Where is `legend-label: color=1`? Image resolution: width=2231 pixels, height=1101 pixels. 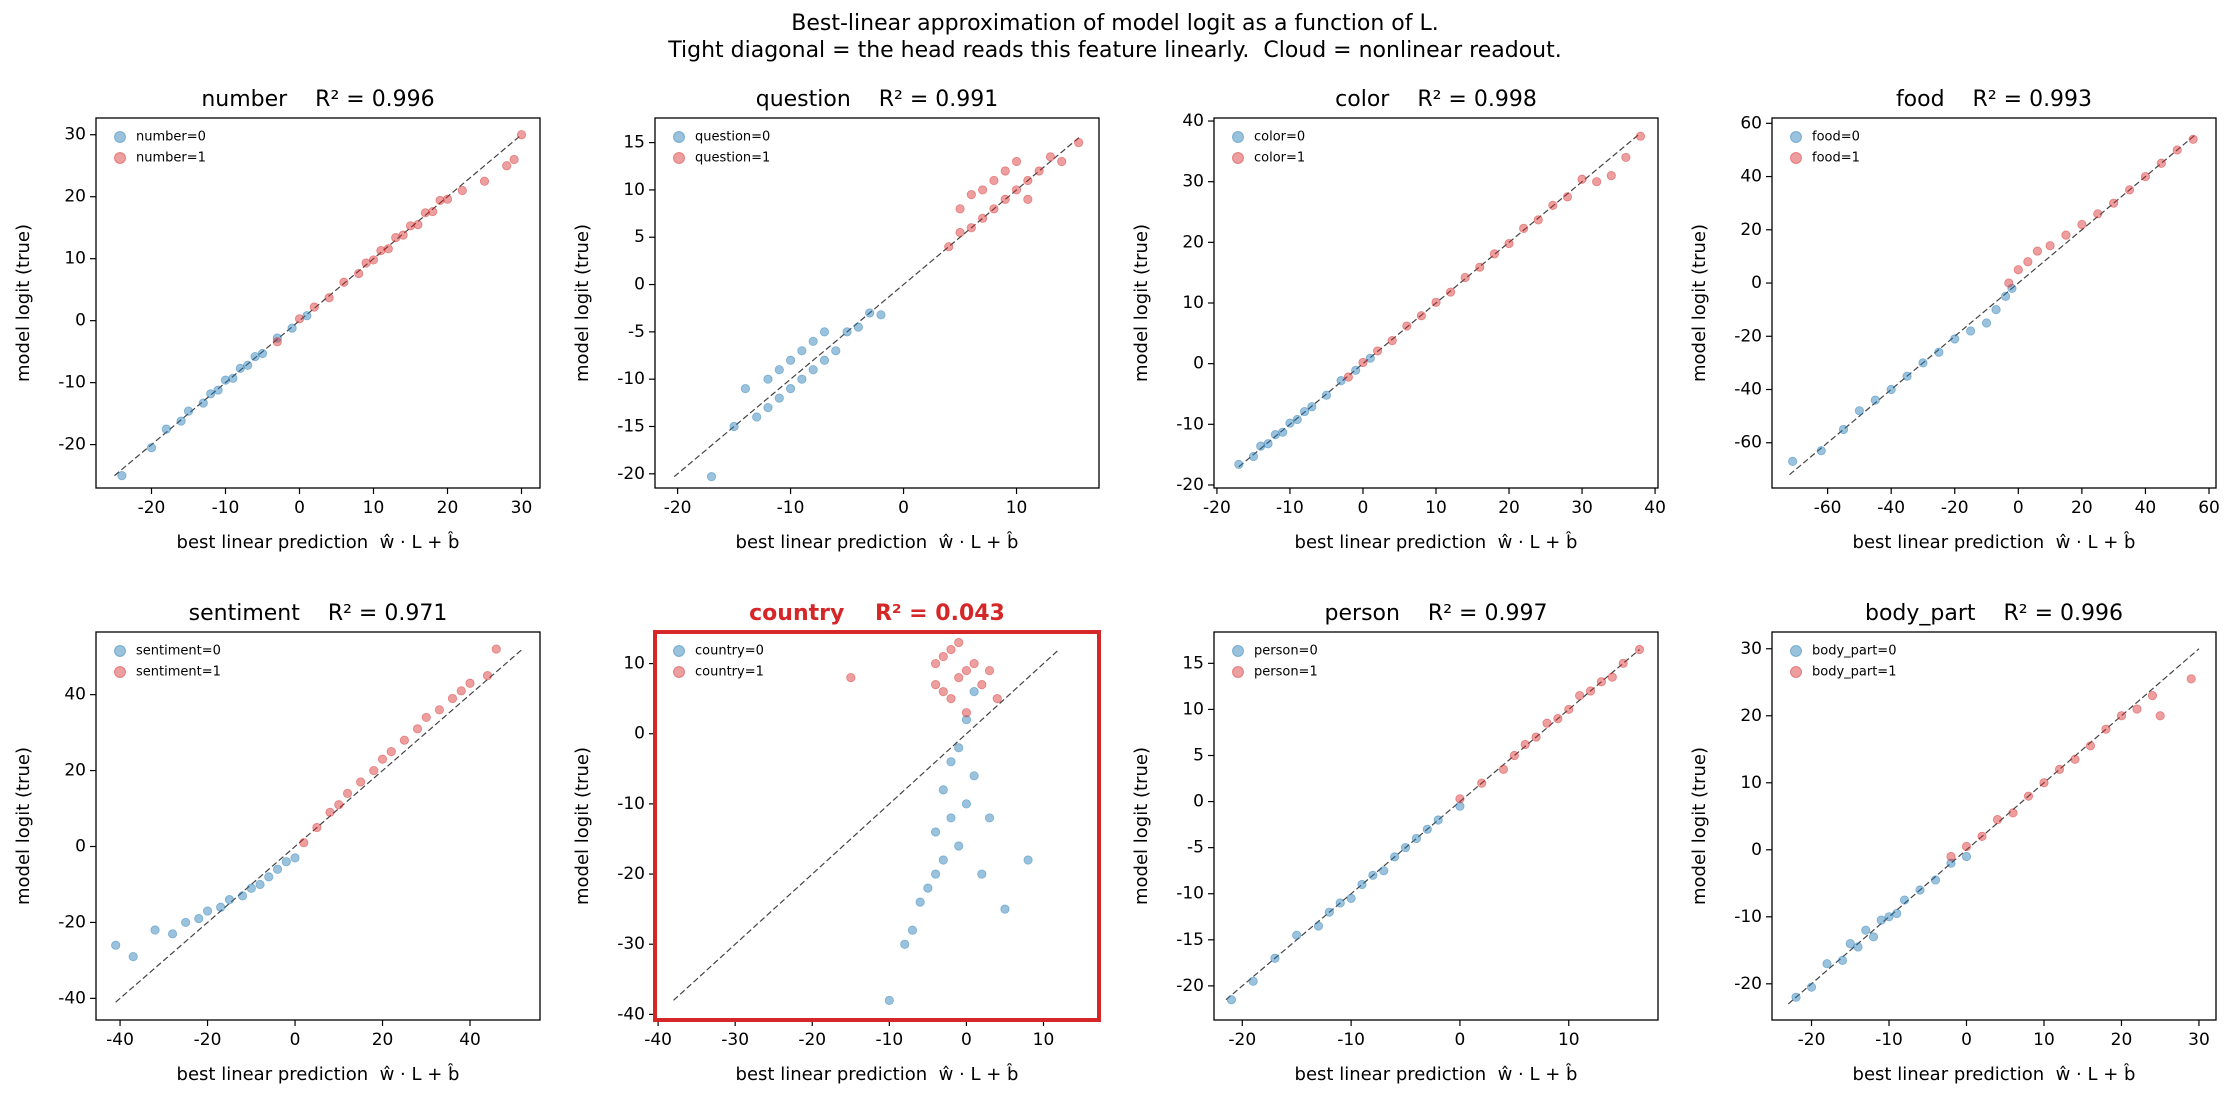 legend-label: color=1 is located at coordinates (1279, 158).